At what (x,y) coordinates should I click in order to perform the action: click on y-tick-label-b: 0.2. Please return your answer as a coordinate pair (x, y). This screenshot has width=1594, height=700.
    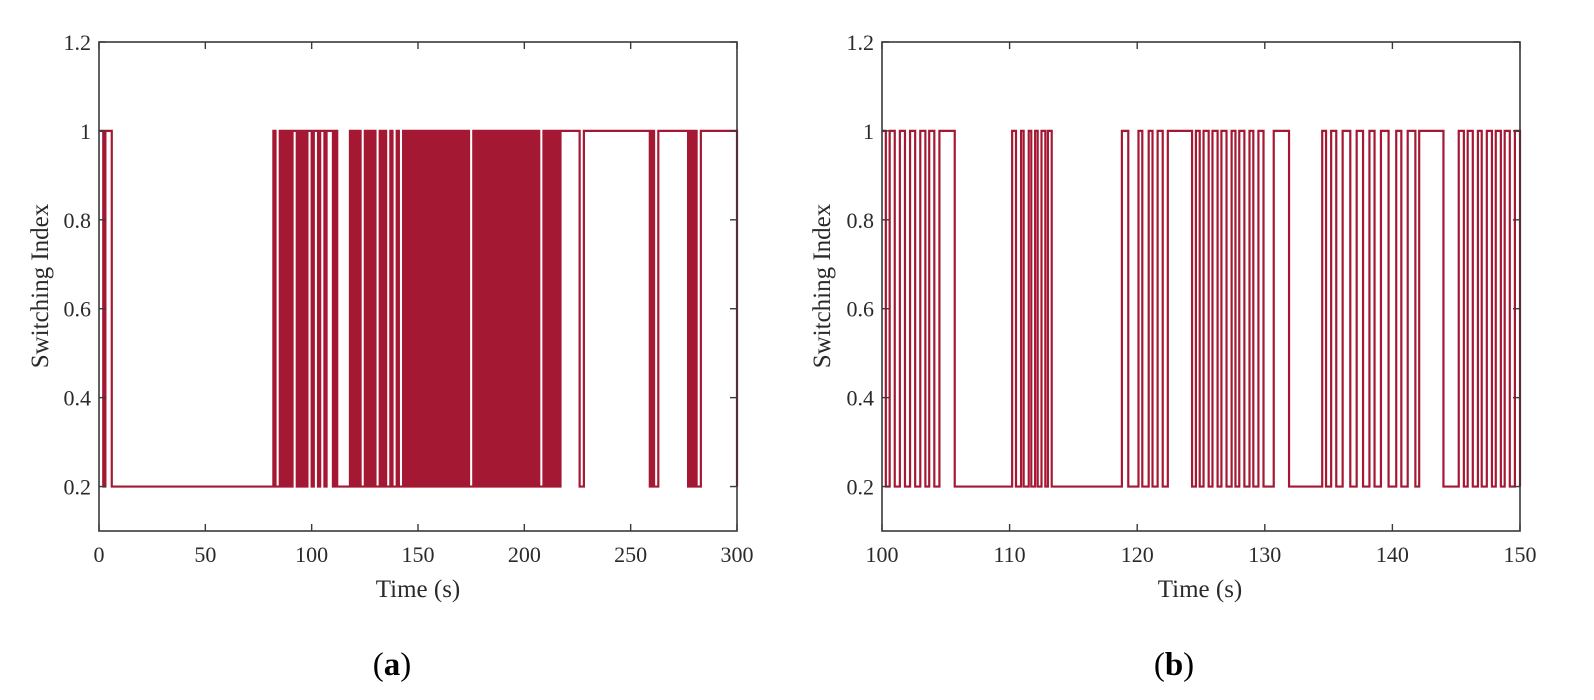
    Looking at the image, I should click on (861, 487).